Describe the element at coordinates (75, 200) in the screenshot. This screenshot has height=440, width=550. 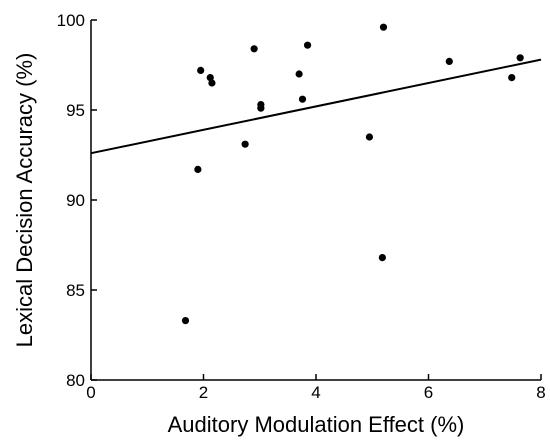
I see `y-tick-label: 90` at that location.